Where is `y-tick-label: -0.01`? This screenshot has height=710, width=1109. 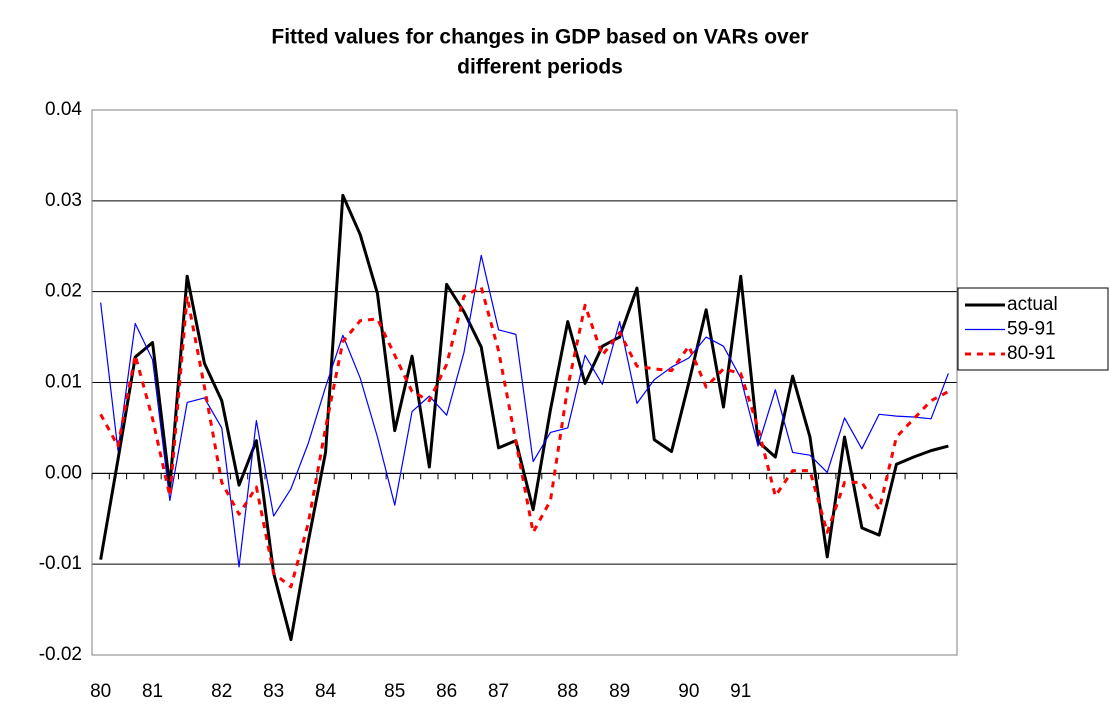
y-tick-label: -0.01 is located at coordinates (60, 563).